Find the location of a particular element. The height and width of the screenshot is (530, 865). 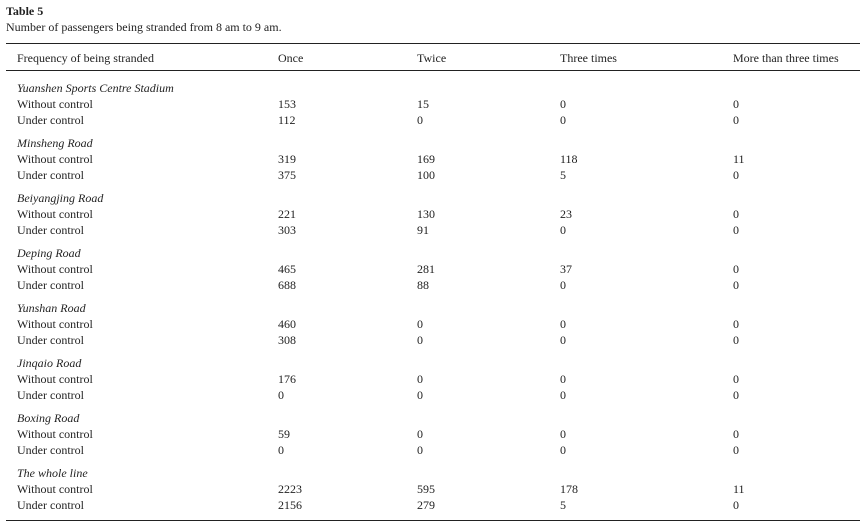

cell: 2156 is located at coordinates (290, 504).